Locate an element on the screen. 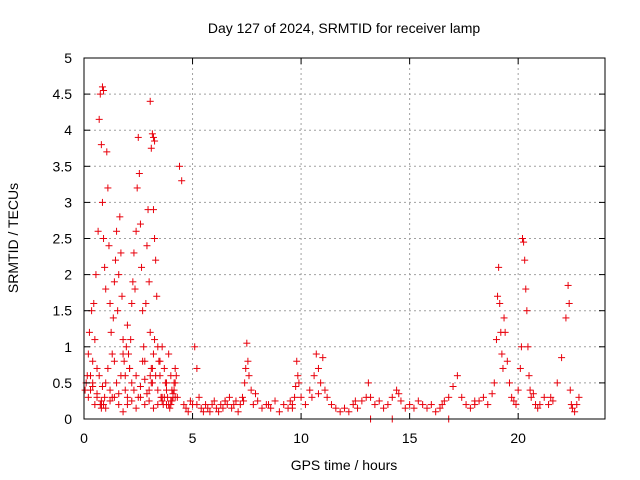  y-tick-label: 0.5 is located at coordinates (63, 383).